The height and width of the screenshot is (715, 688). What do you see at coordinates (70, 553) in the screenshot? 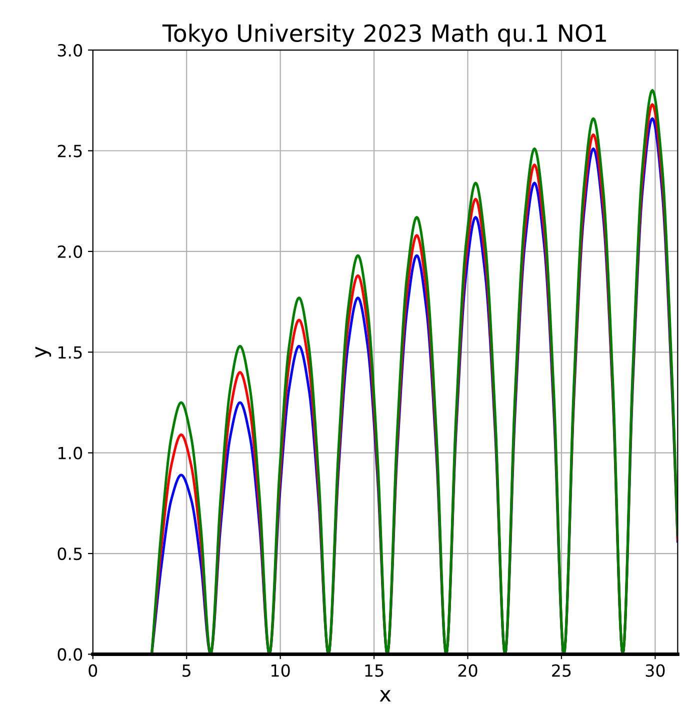
I see `y-tick-label: 0.5` at bounding box center [70, 553].